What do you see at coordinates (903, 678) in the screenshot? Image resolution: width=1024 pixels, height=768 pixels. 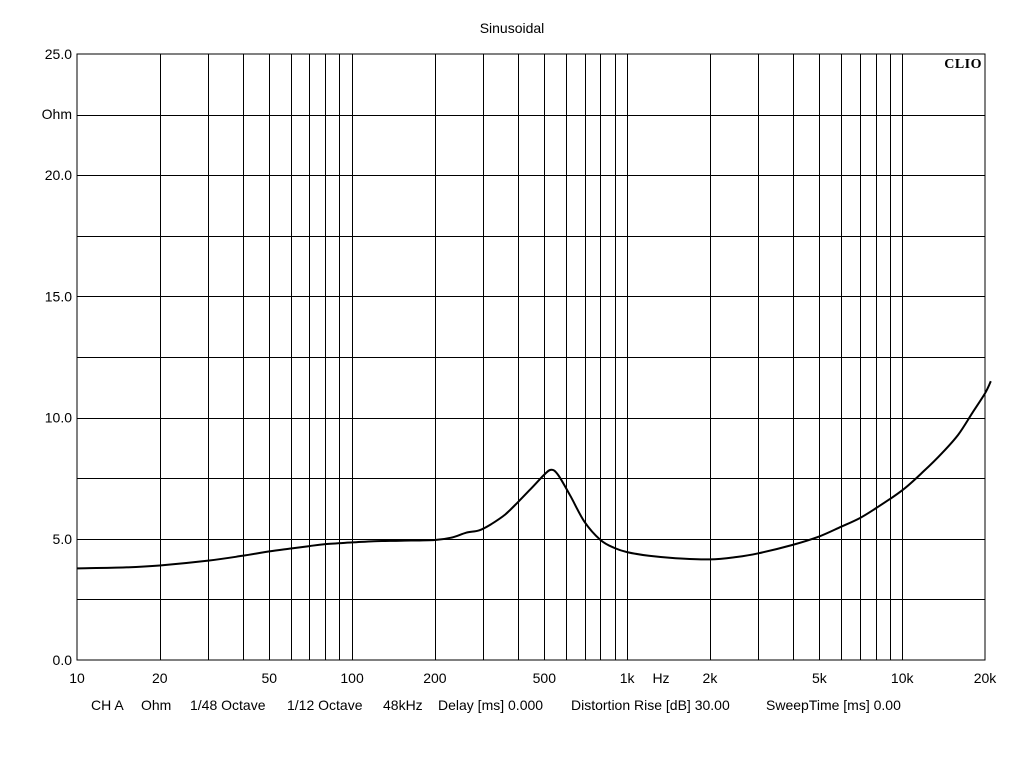 I see `x-tick-label: 10k` at bounding box center [903, 678].